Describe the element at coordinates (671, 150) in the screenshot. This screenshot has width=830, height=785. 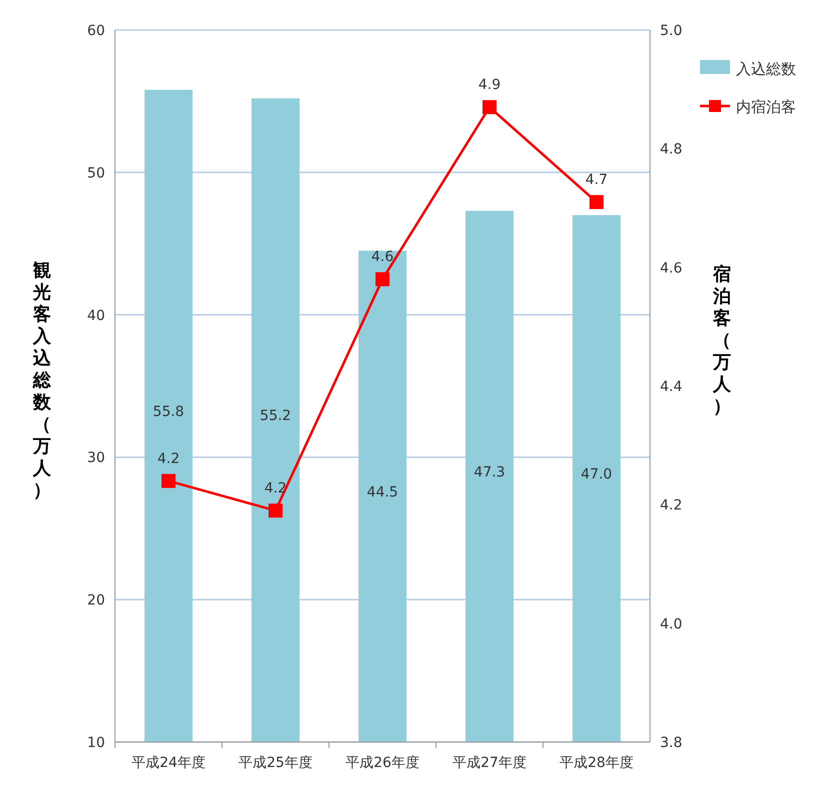
I see `y2-tick-label: 4.8` at that location.